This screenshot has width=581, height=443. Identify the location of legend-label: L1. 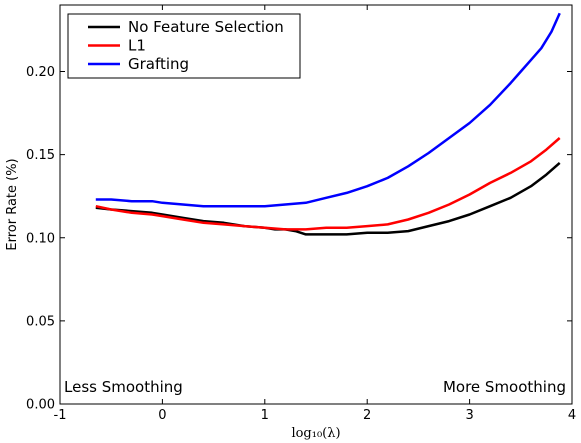
(137, 46).